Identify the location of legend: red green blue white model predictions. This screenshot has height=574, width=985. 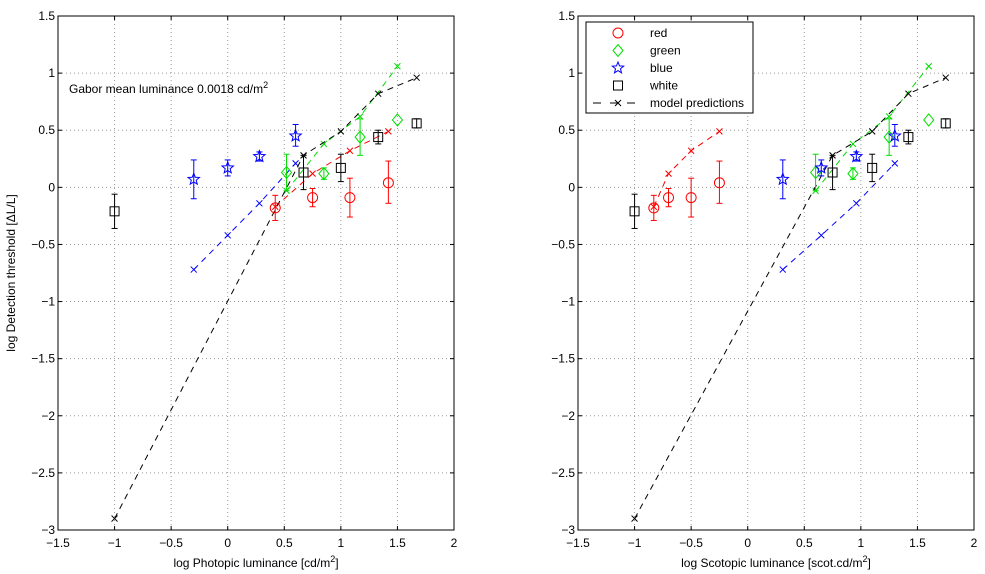
(669, 67).